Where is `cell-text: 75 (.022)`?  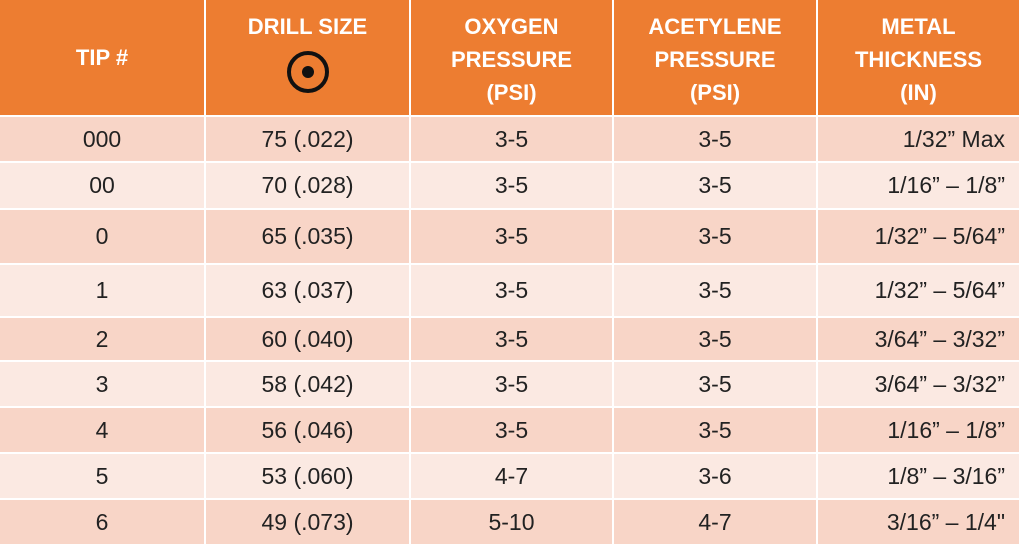
cell-text: 75 (.022) is located at coordinates (307, 138).